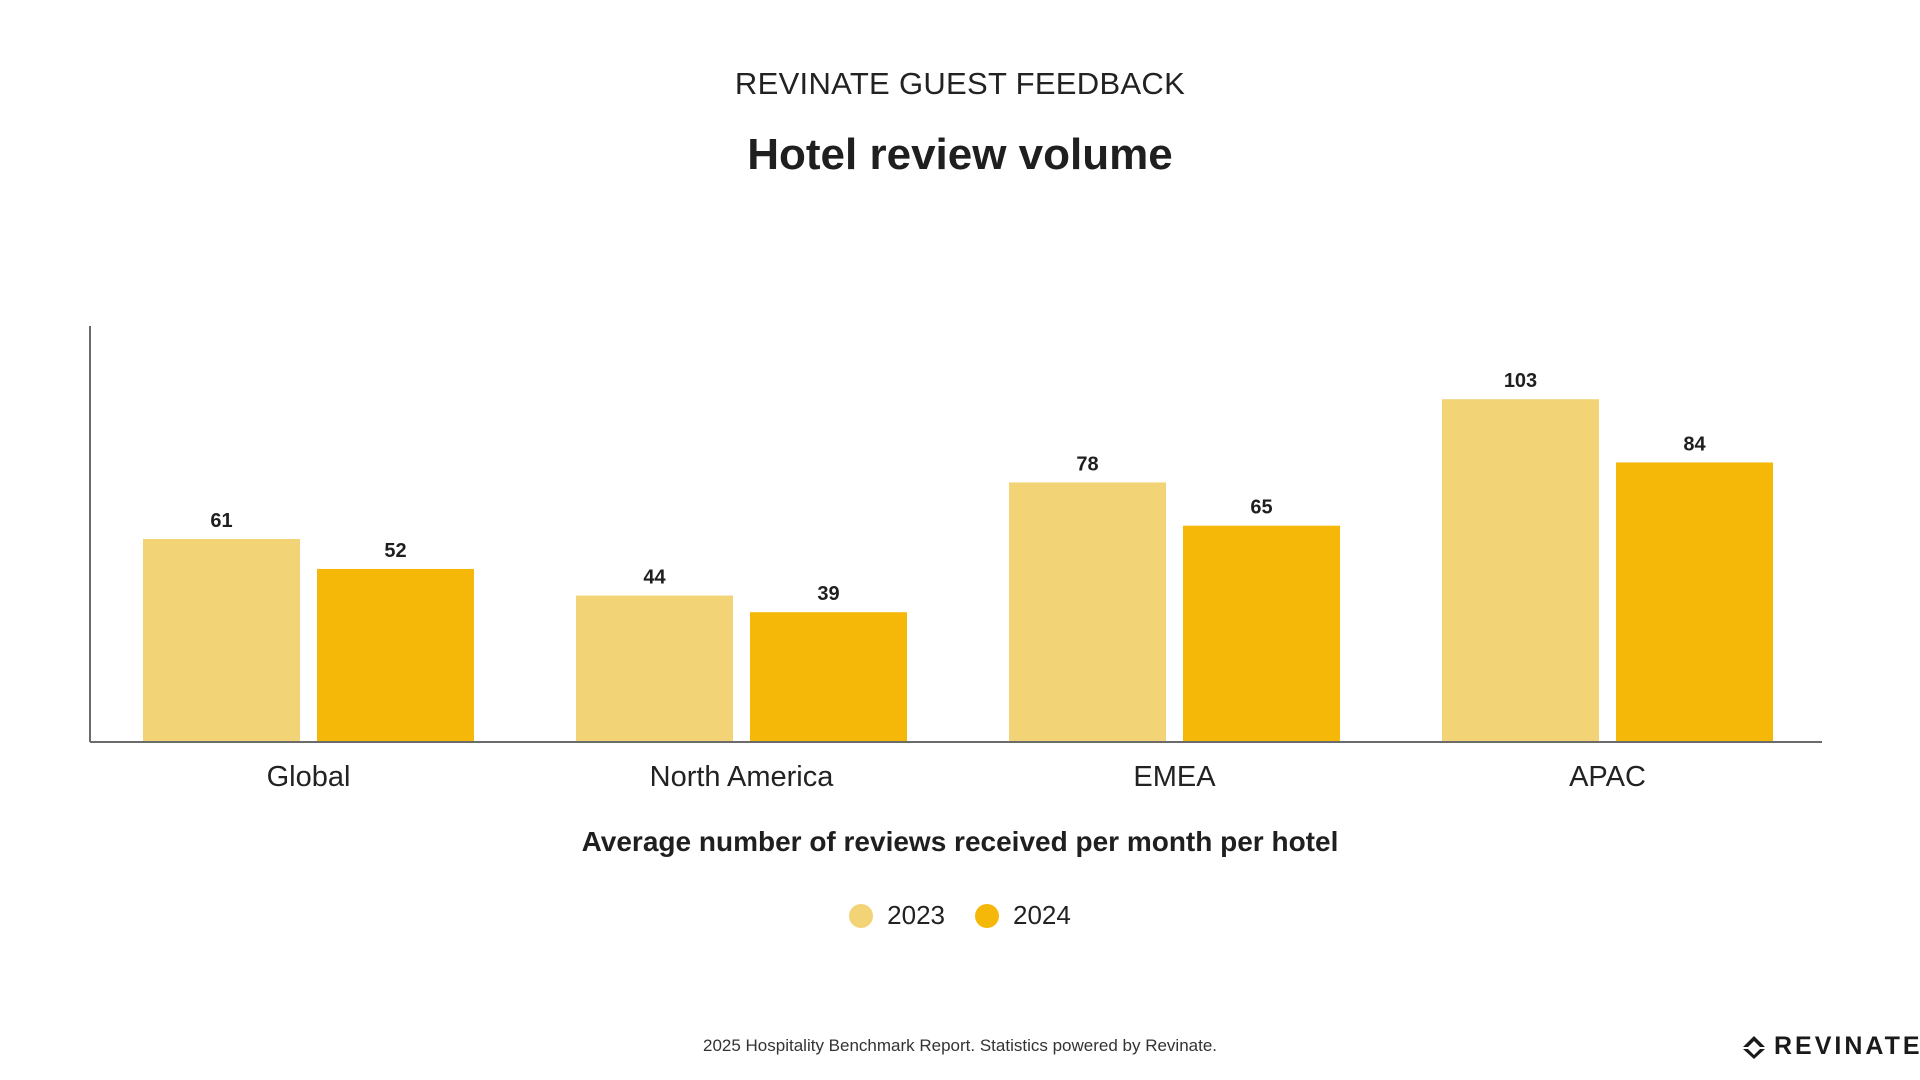  I want to click on bar-2023-global, so click(221, 640).